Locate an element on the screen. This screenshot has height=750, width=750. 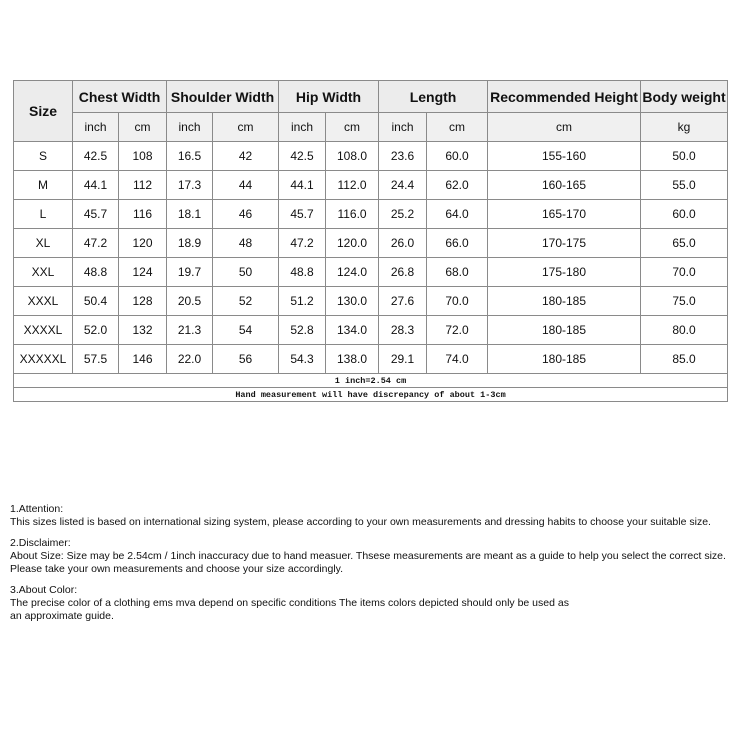
note-title: 3.About Color: is located at coordinates (44, 590).